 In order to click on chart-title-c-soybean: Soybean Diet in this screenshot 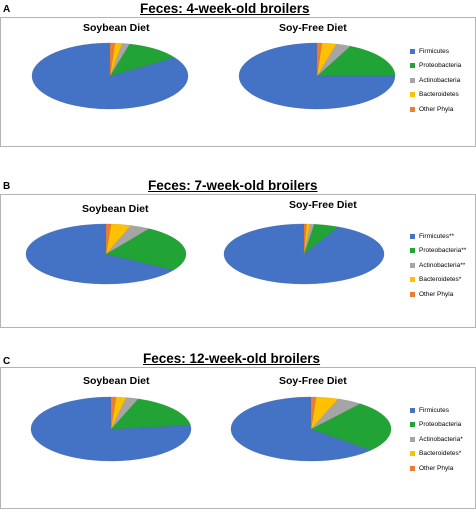, I will do `click(116, 381)`.